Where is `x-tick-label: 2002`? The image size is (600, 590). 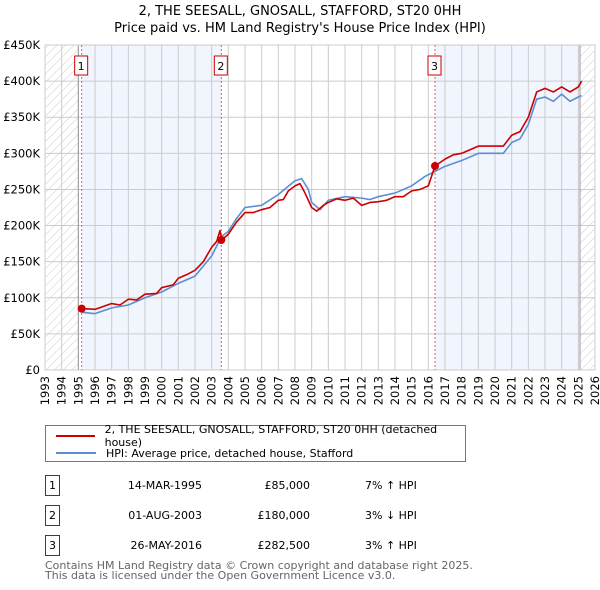 x-tick-label: 2002 is located at coordinates (195, 390).